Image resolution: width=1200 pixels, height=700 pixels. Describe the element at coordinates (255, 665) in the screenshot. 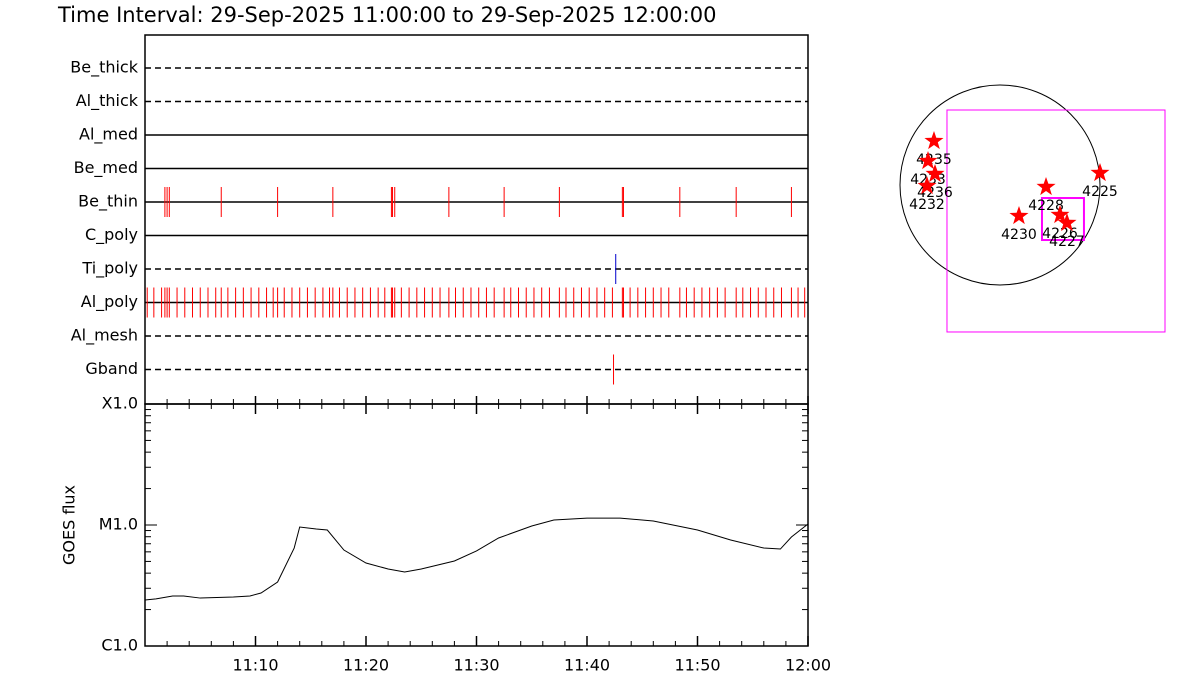

I see `x-tick-label: 11:10` at that location.